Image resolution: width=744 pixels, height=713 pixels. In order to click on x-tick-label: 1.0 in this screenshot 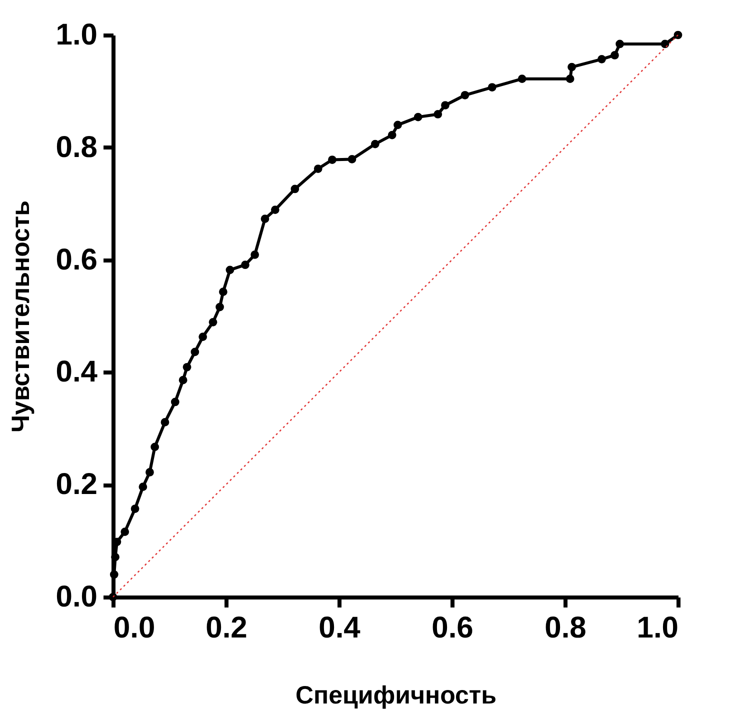, I will do `click(657, 628)`.